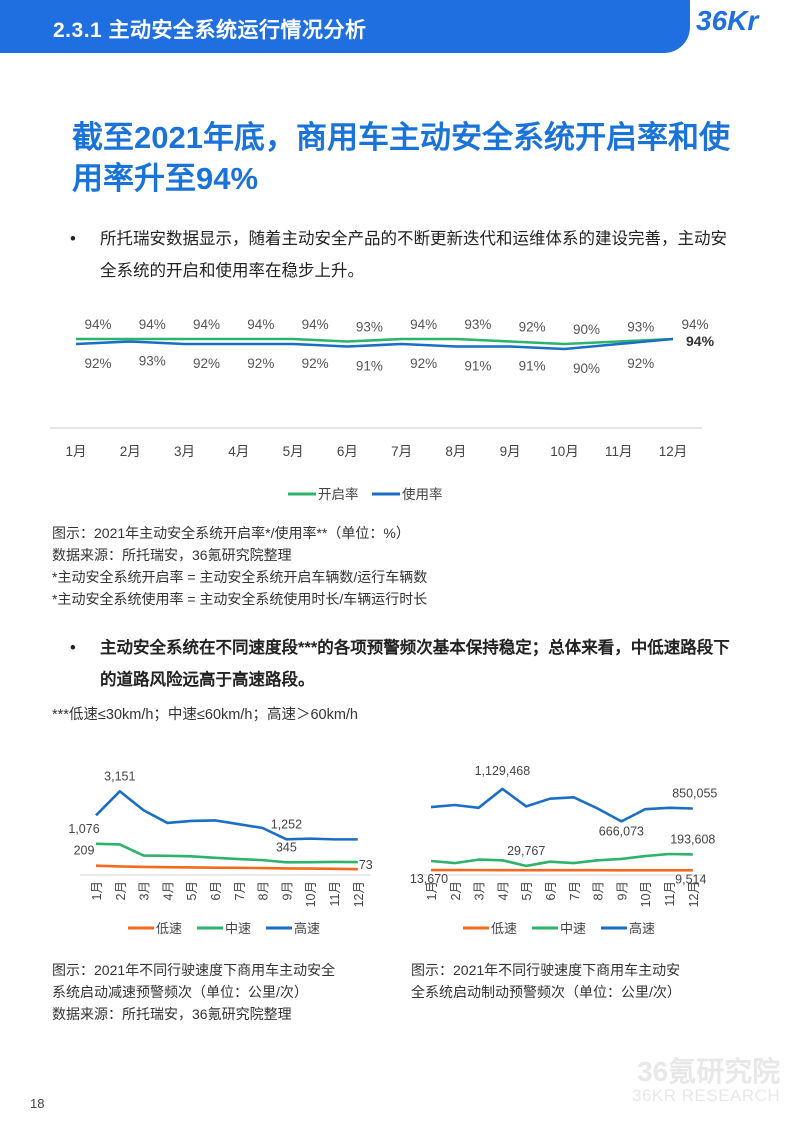 Image resolution: width=794 pixels, height=1123 pixels. What do you see at coordinates (119, 776) in the screenshot?
I see `data-label: 3,151` at bounding box center [119, 776].